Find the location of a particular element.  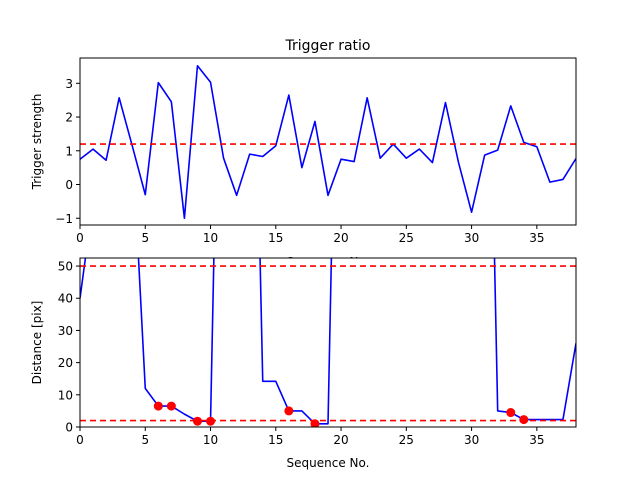

y-tick-label: 20 is located at coordinates (65, 363).